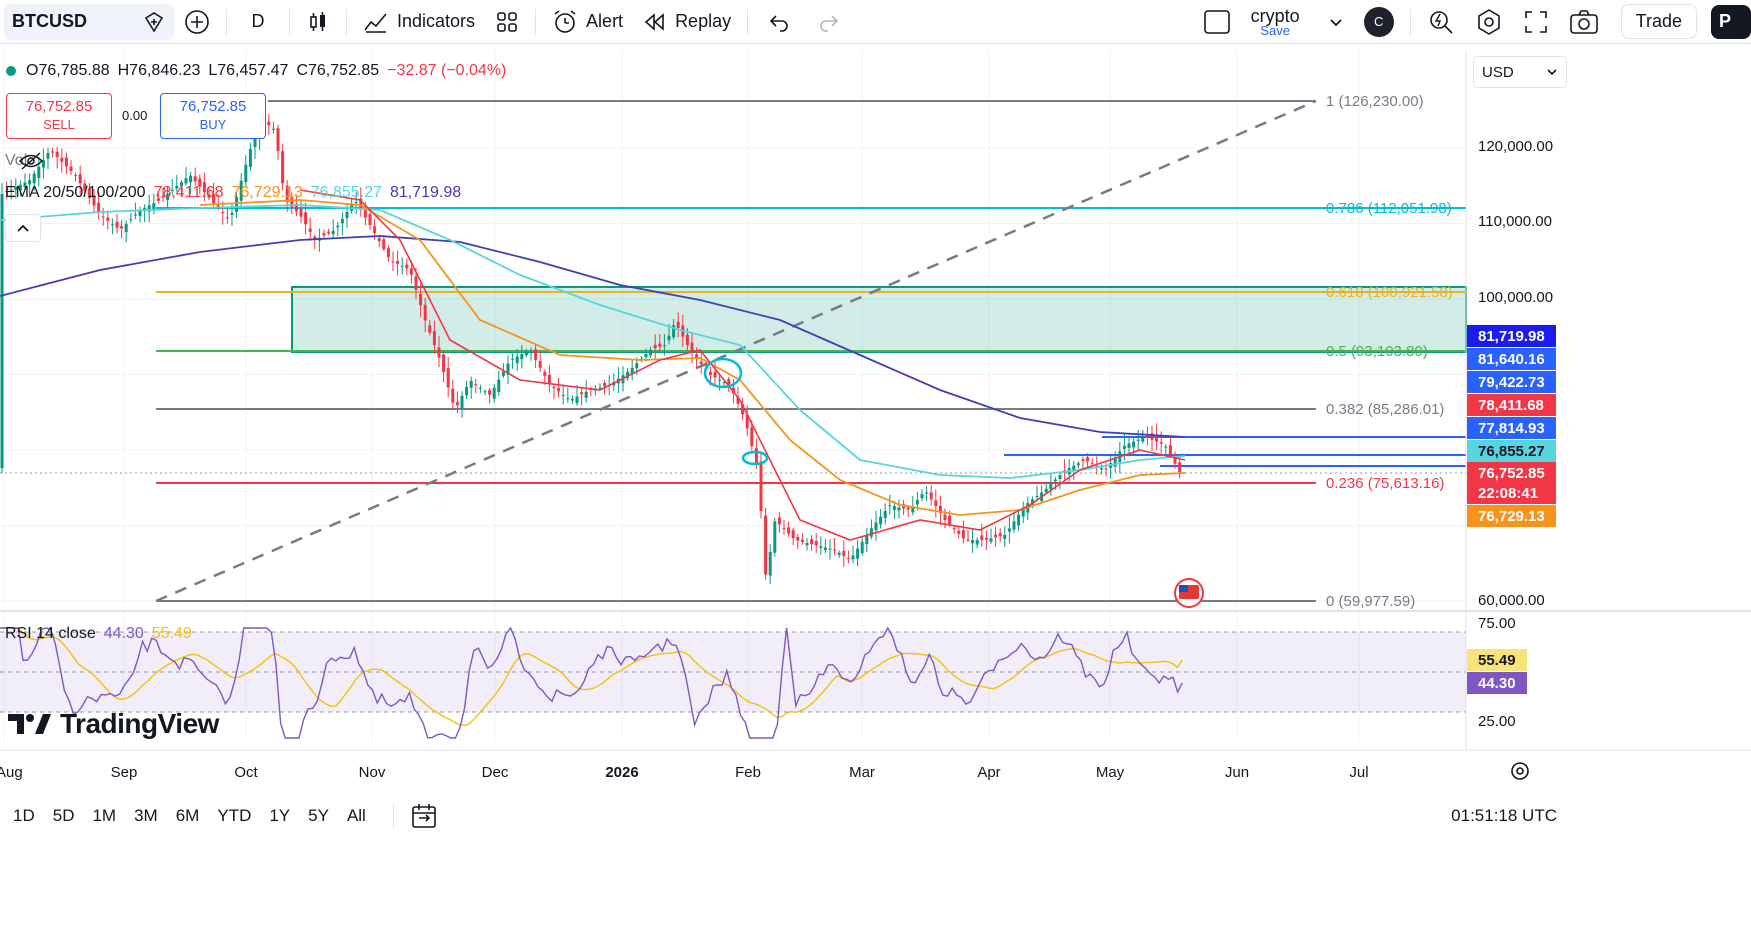 The image size is (1751, 929). Describe the element at coordinates (507, 22) in the screenshot. I see `templates-button` at that location.